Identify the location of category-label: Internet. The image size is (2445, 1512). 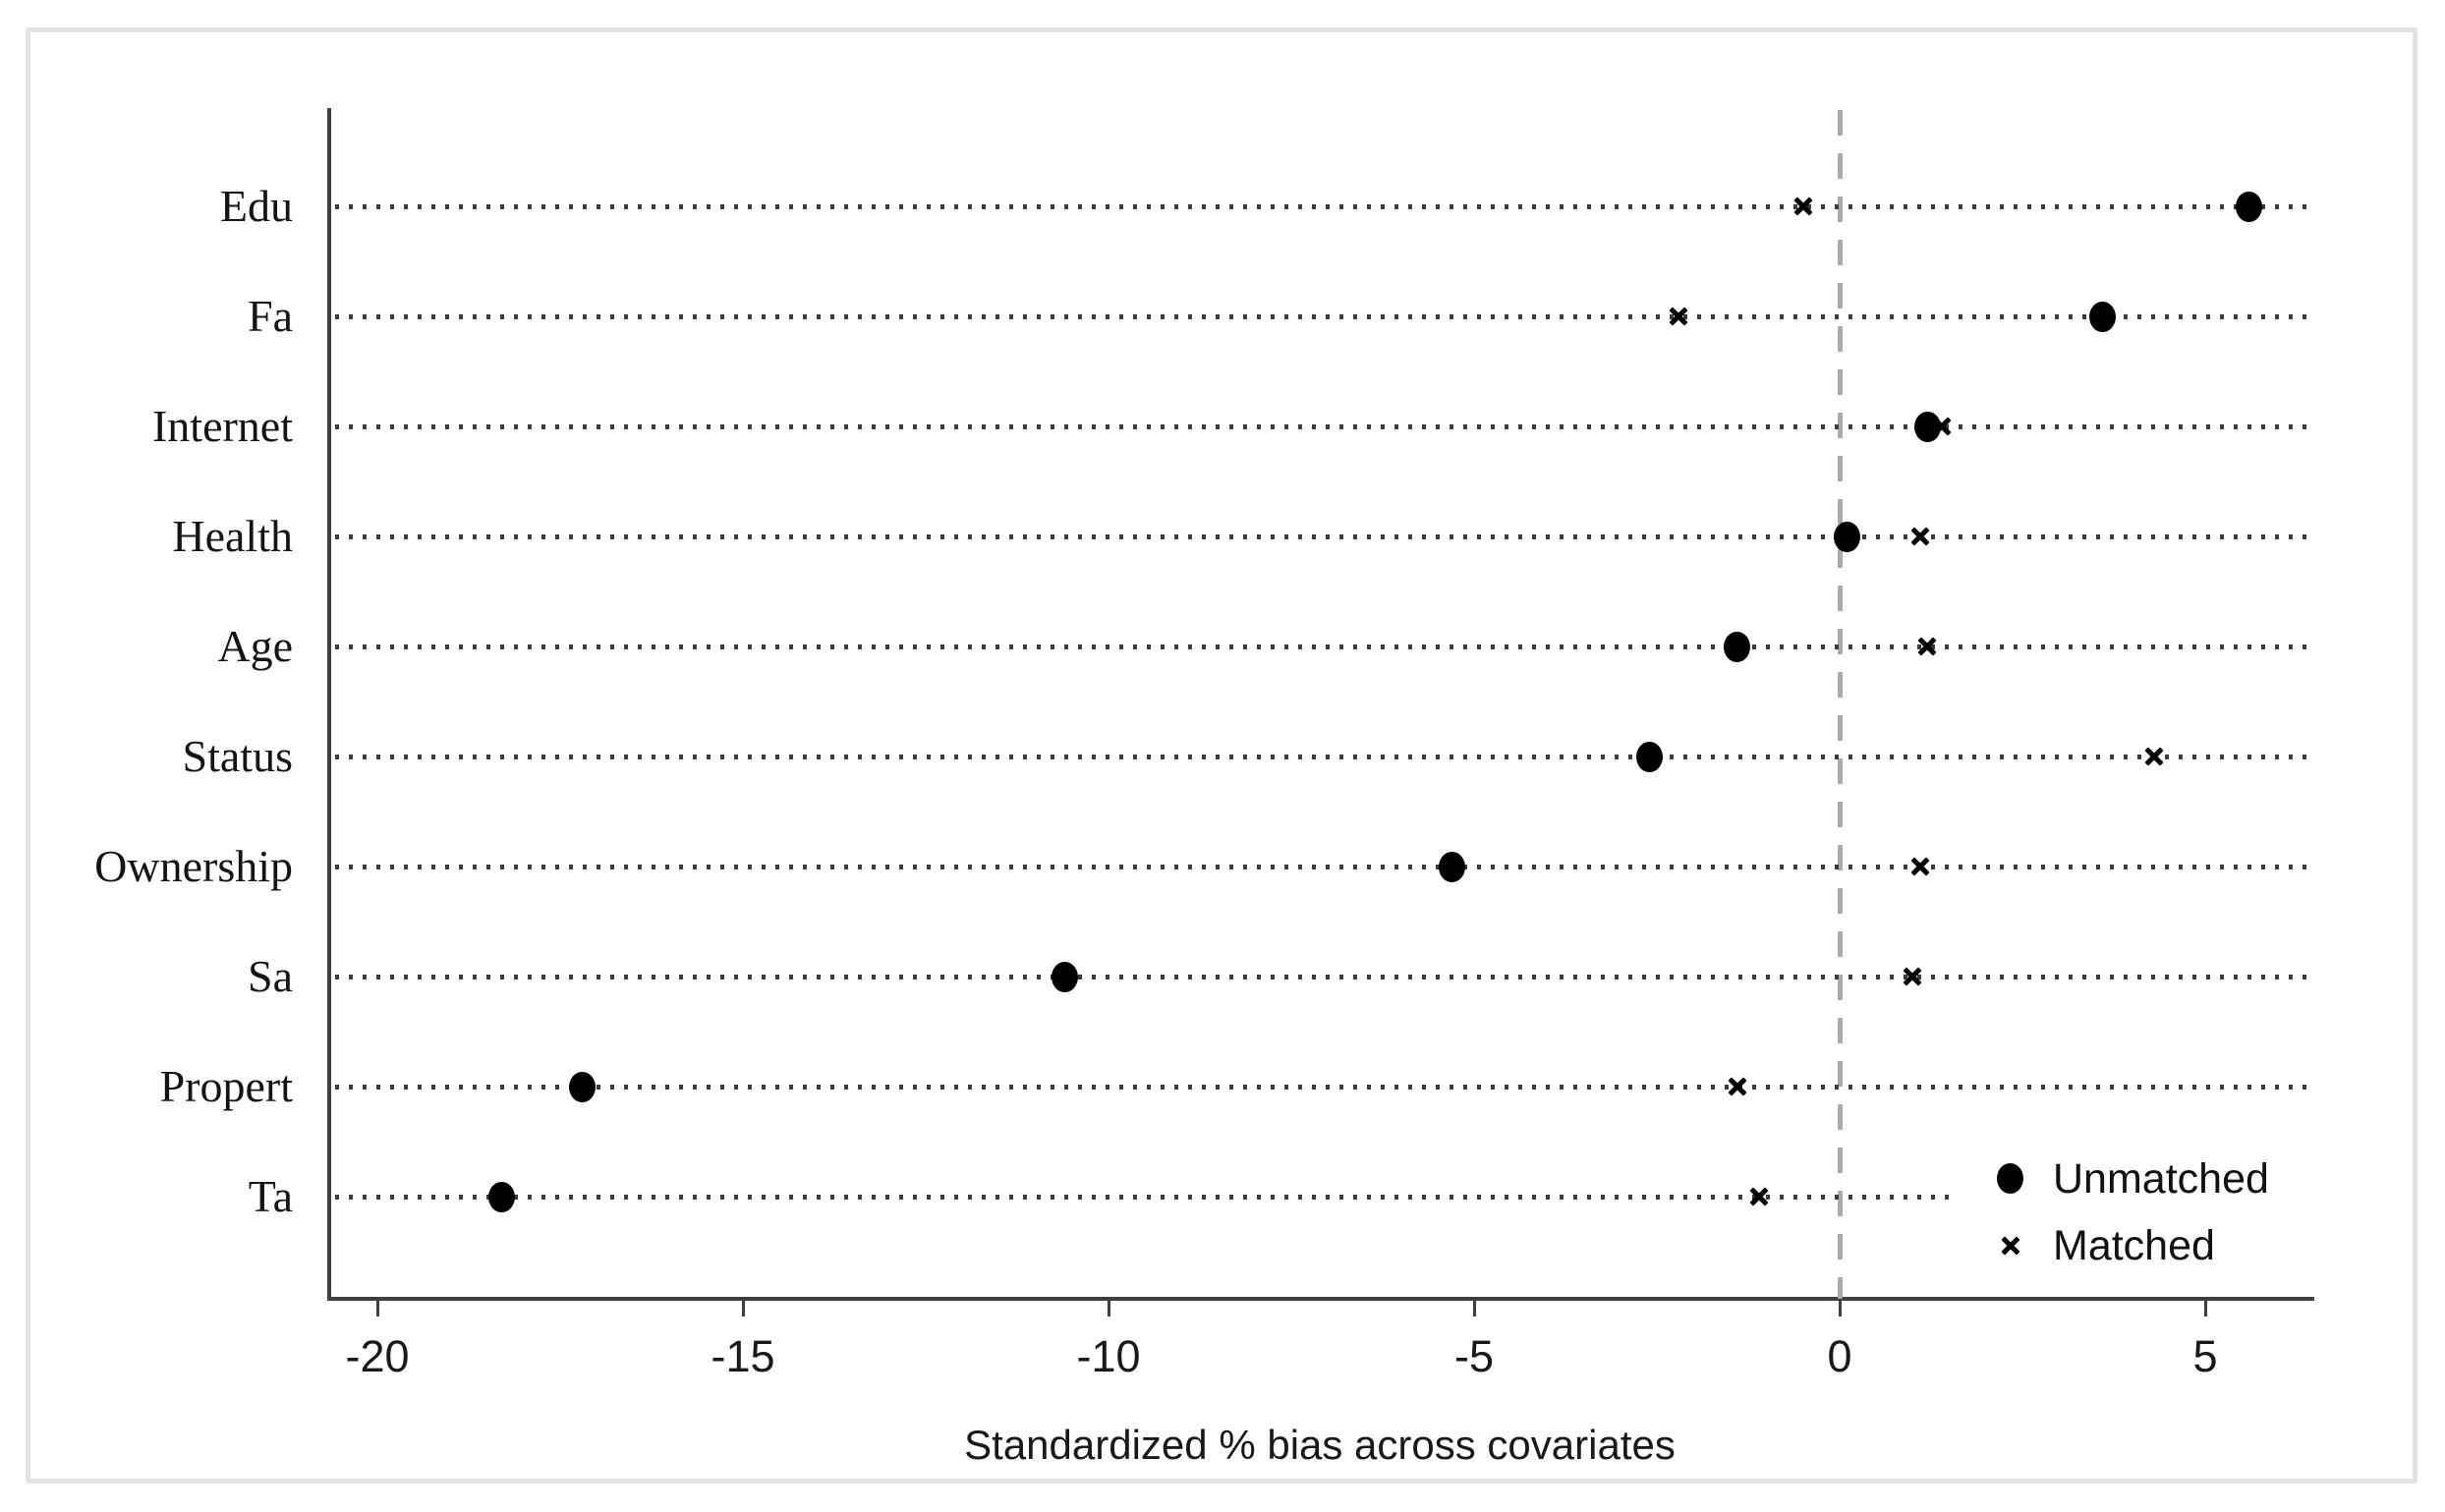
(222, 426).